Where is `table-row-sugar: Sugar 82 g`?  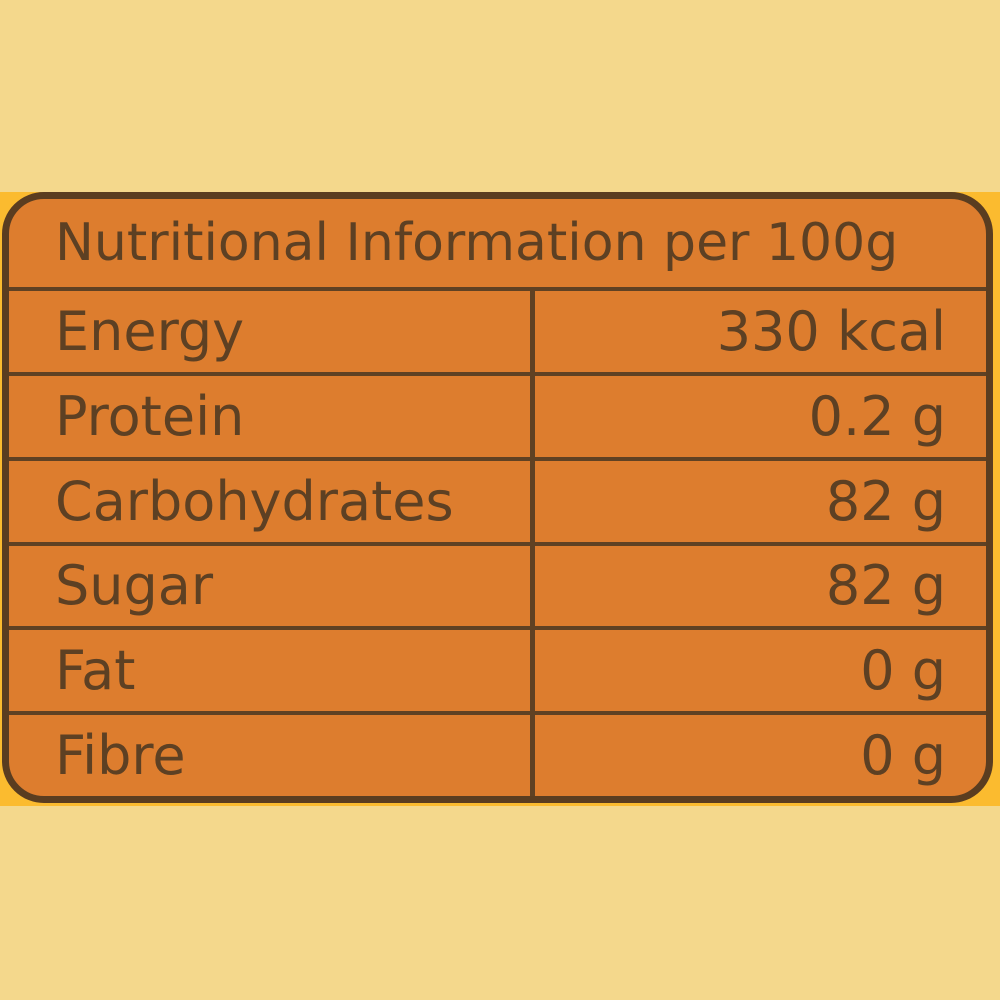
table-row-sugar: Sugar 82 g is located at coordinates (497, 584).